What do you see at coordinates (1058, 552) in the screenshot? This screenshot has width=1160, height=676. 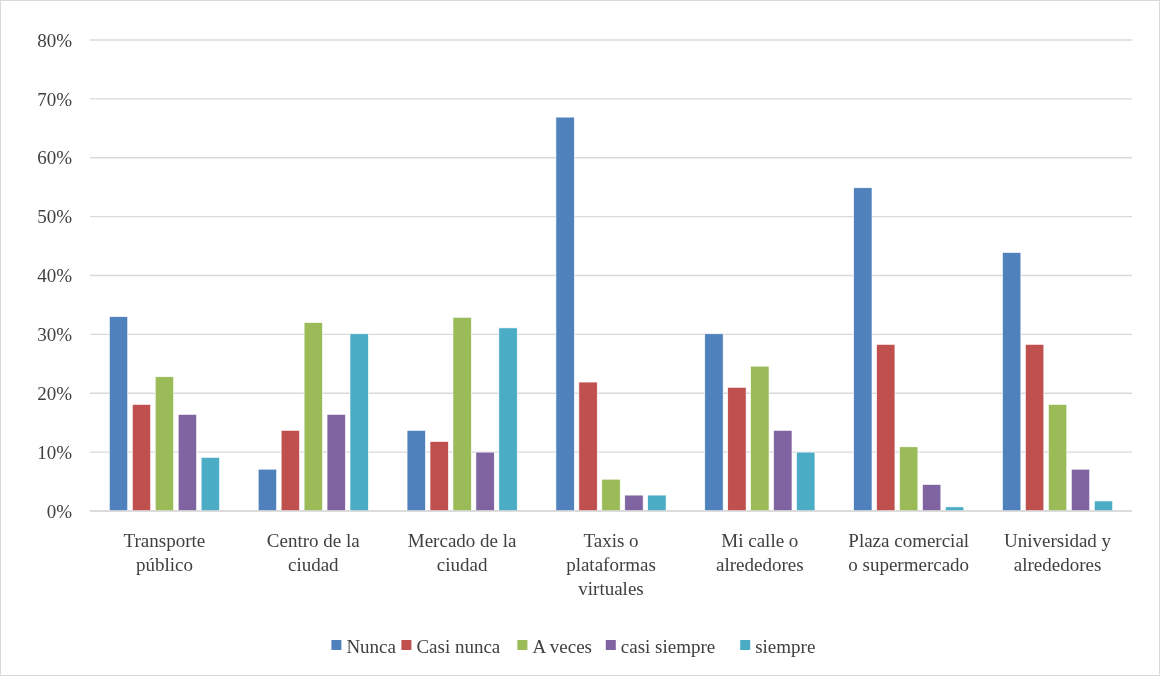 I see `x-tick-label: Universidad y alrededores` at bounding box center [1058, 552].